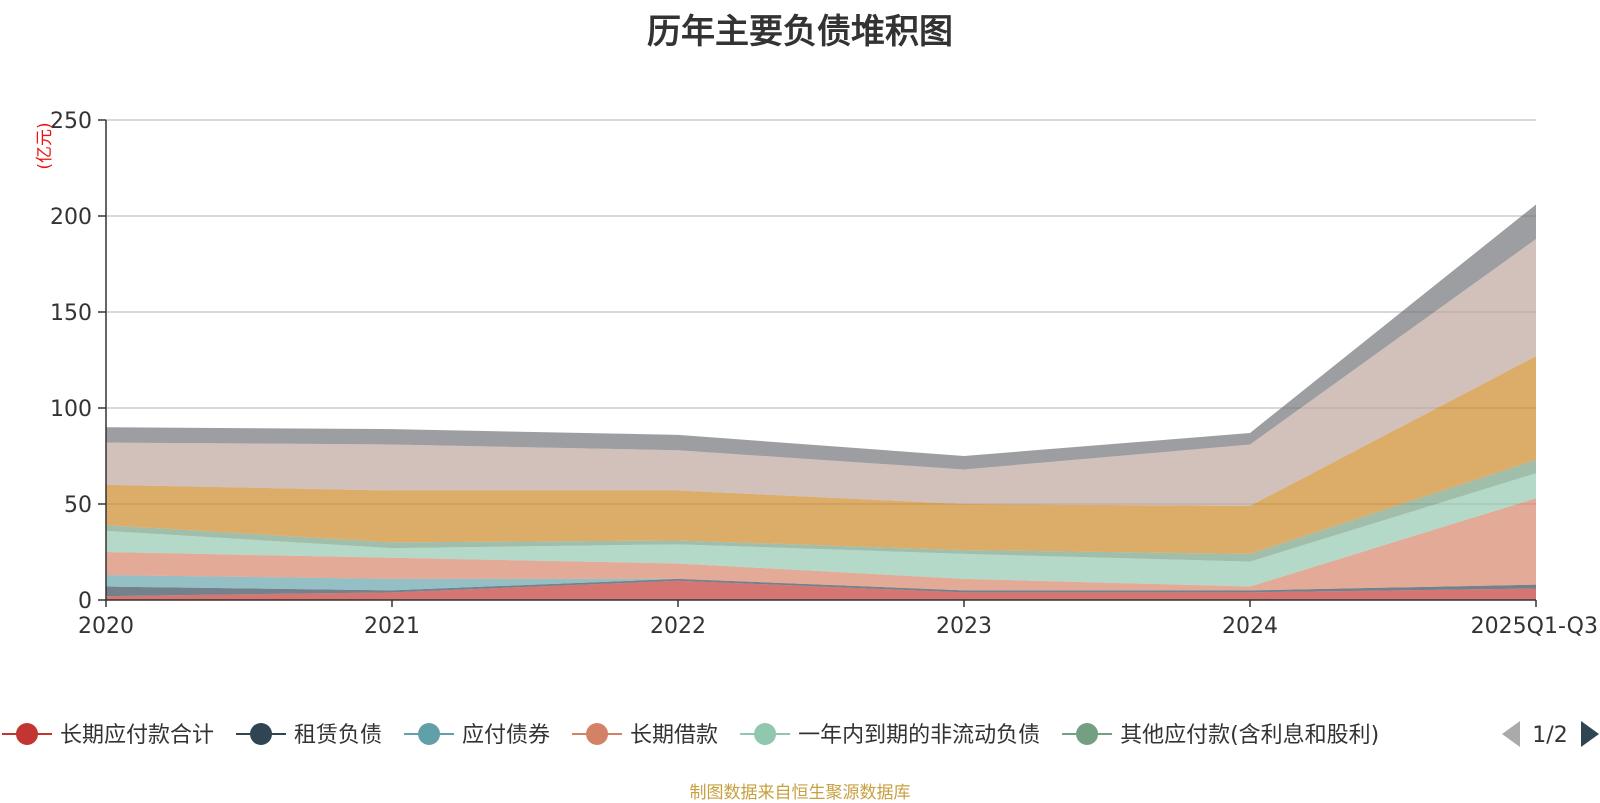 This screenshot has height=803, width=1600. What do you see at coordinates (1590, 734) in the screenshot?
I see `legend-next-arrow-icon` at bounding box center [1590, 734].